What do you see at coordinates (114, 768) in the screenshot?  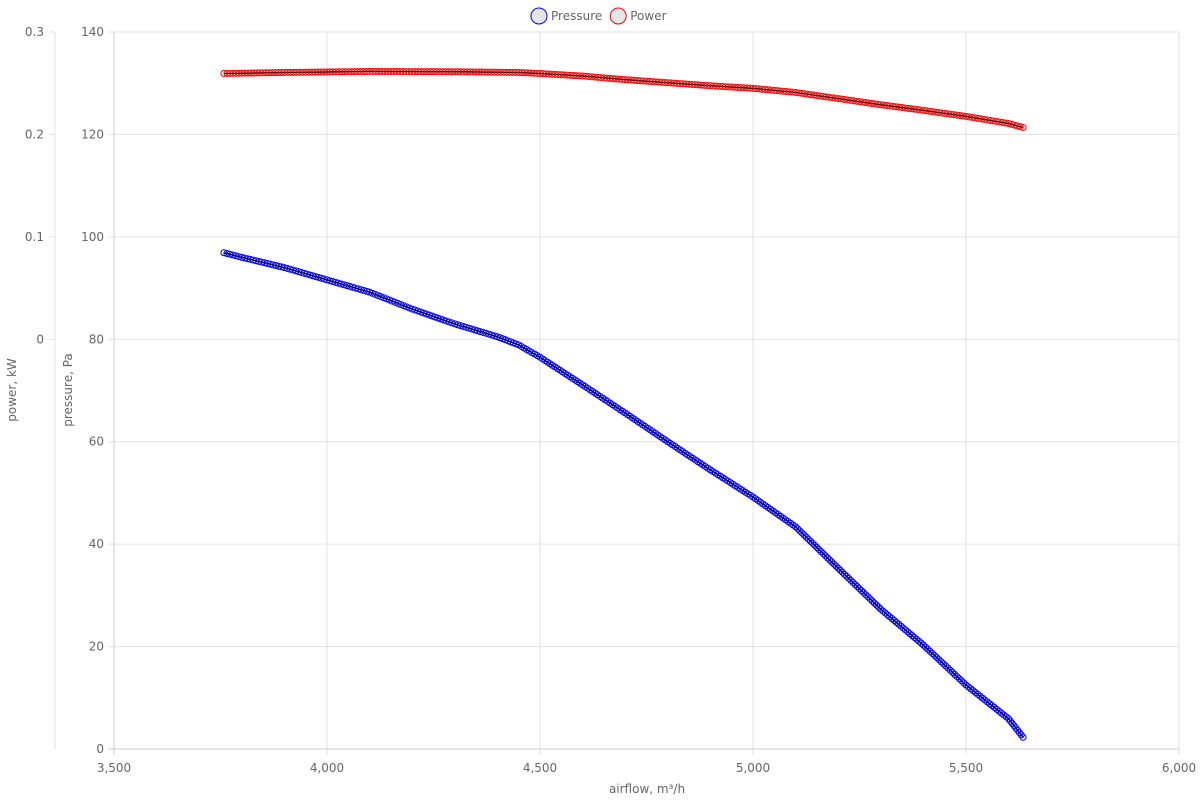 I see `x-tick-label: 3,500` at bounding box center [114, 768].